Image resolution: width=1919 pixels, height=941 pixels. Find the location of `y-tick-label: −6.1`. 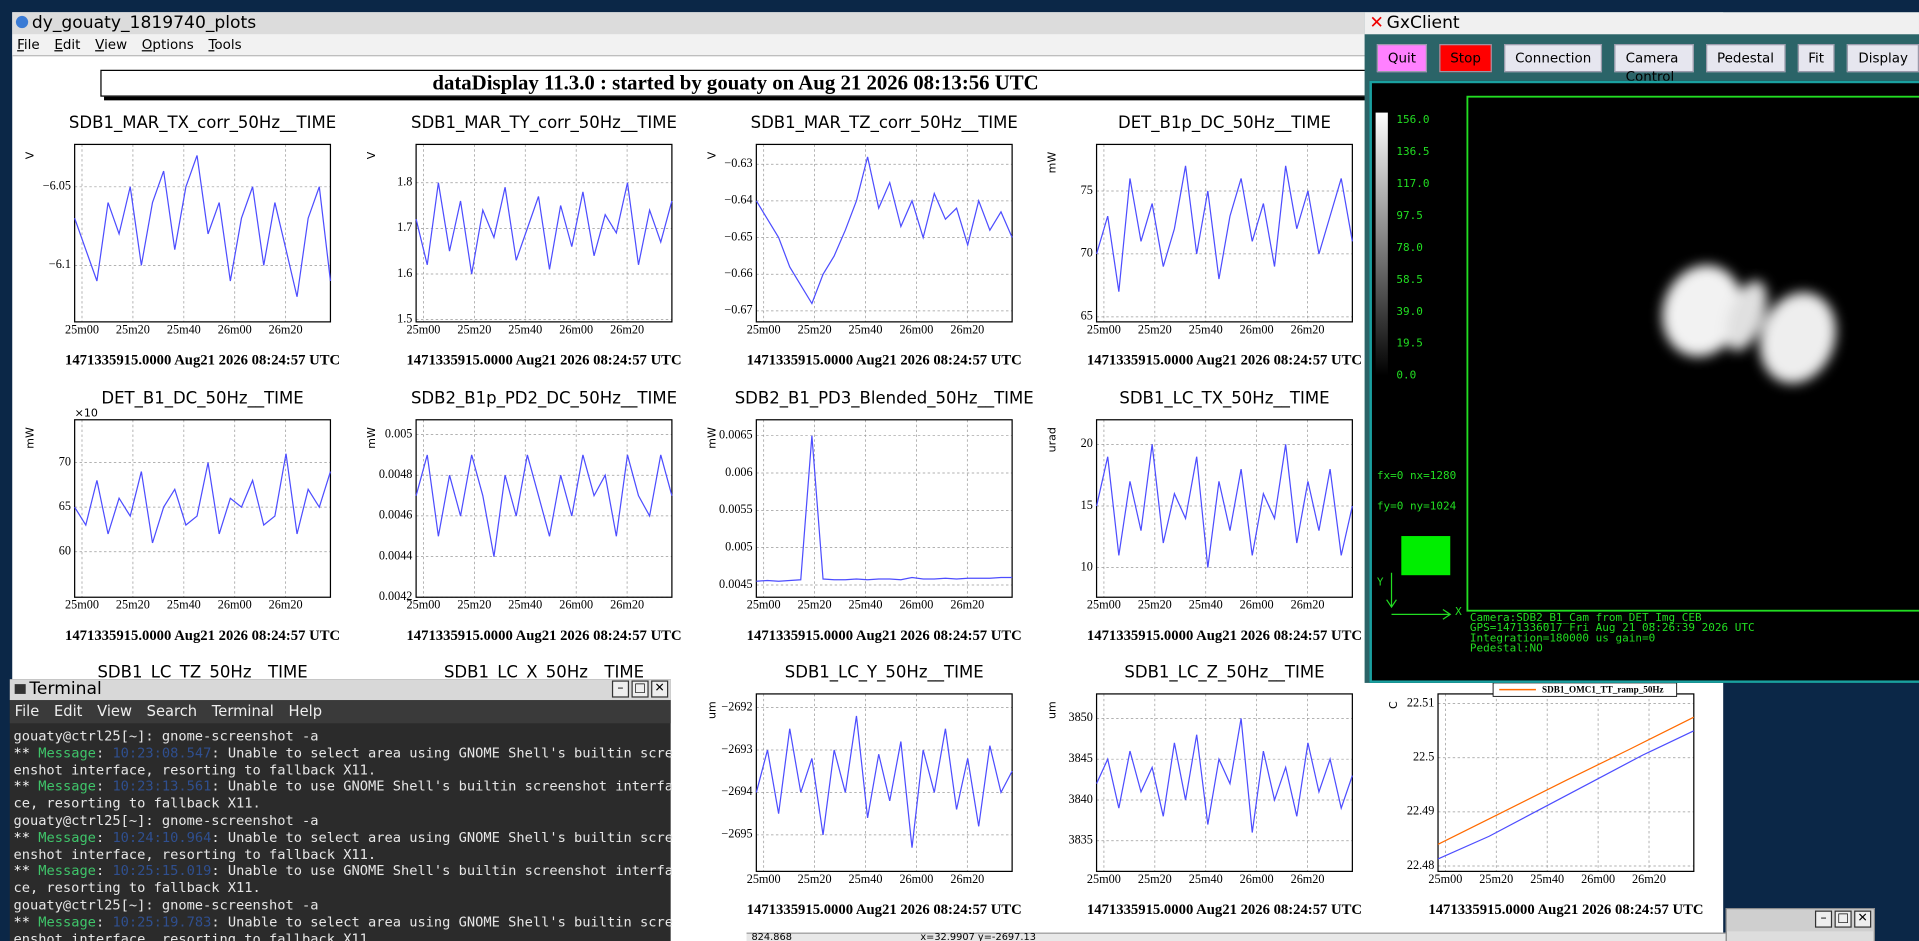

y-tick-label: −6.1 is located at coordinates (60, 264).